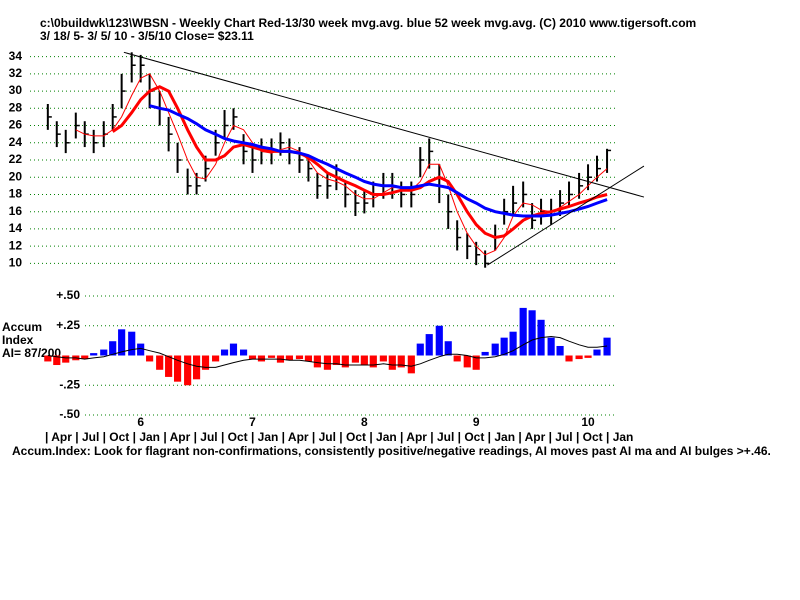 The image size is (800, 600). Describe the element at coordinates (16, 176) in the screenshot. I see `y-tick-label: 20` at that location.